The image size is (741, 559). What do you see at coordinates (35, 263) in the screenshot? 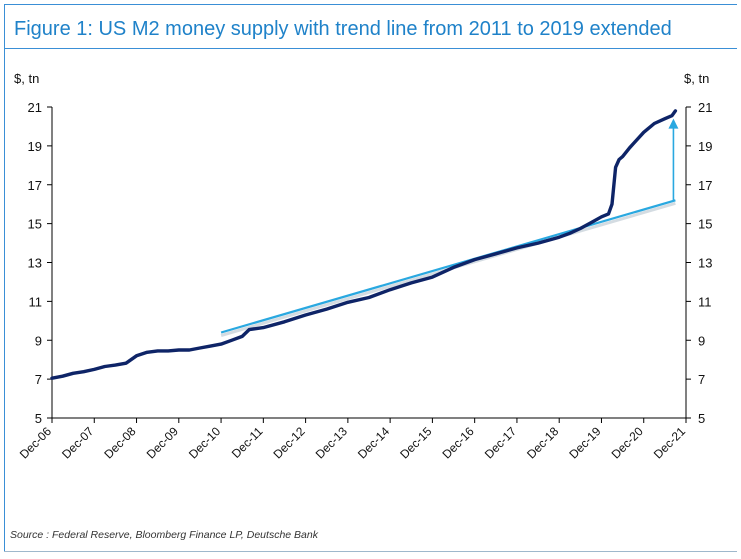
I see `y-tick-label-left: 13` at bounding box center [35, 263].